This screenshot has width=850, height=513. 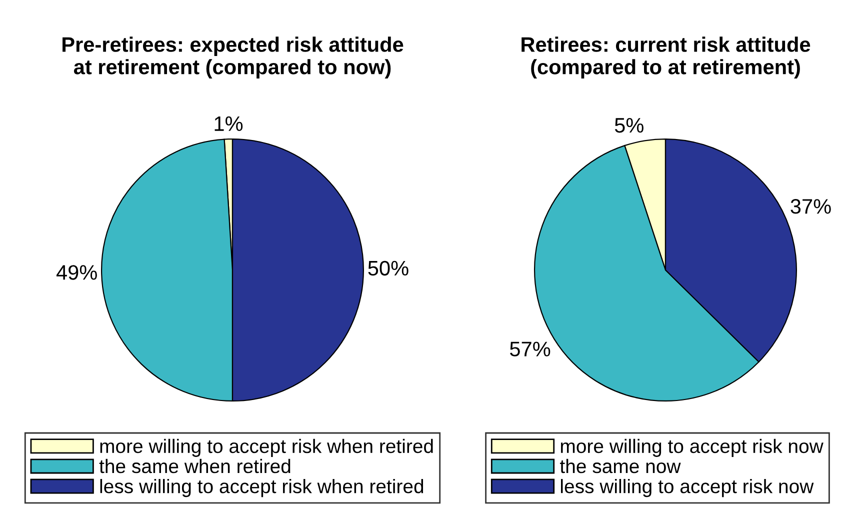 What do you see at coordinates (620, 466) in the screenshot?
I see `legend-label: the same now` at bounding box center [620, 466].